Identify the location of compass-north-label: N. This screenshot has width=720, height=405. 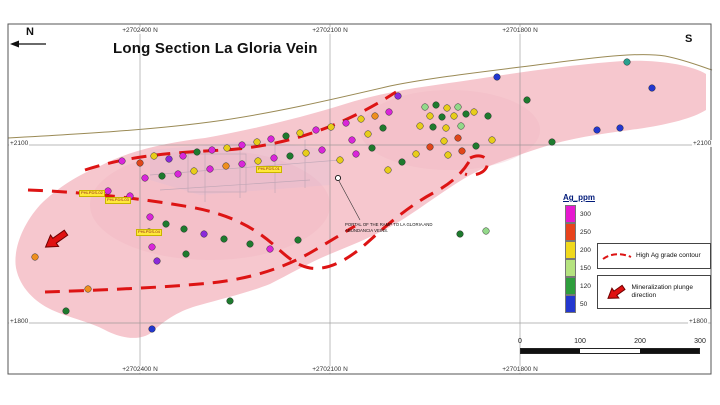
(30, 32).